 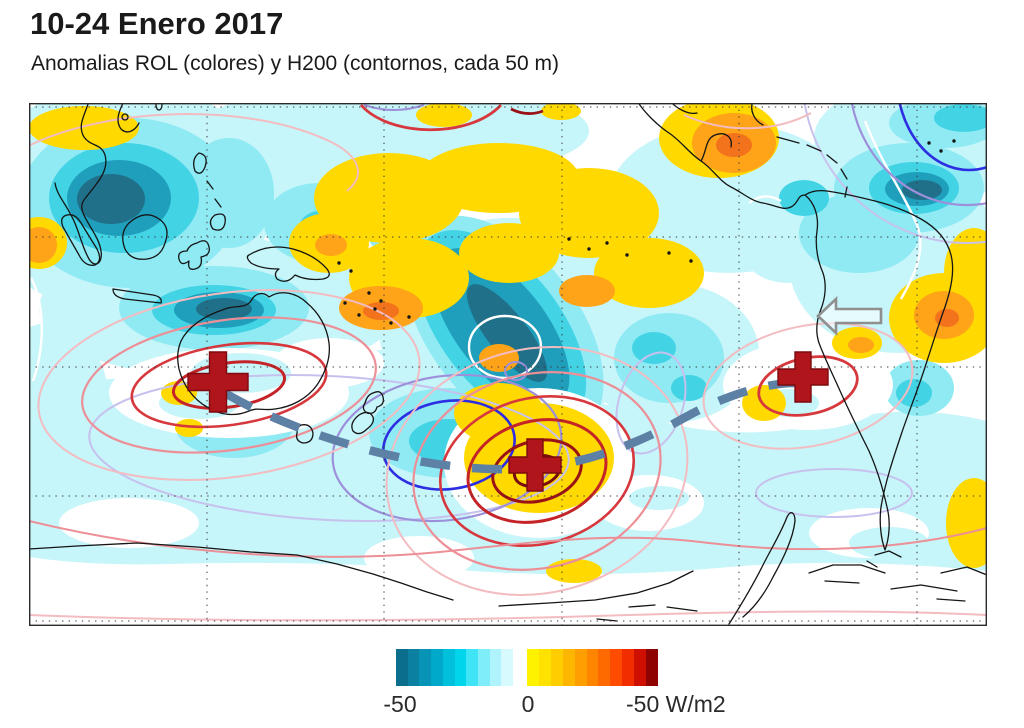 I want to click on westward-arrow-icon, so click(x=849, y=316).